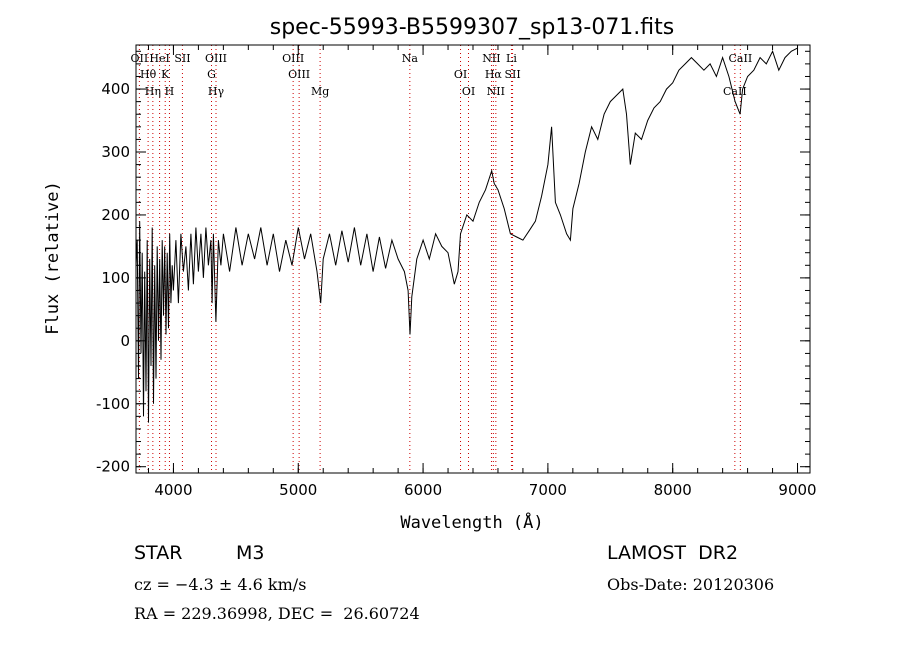 This screenshot has height=650, width=900. I want to click on object-subclass: M3, so click(250, 553).